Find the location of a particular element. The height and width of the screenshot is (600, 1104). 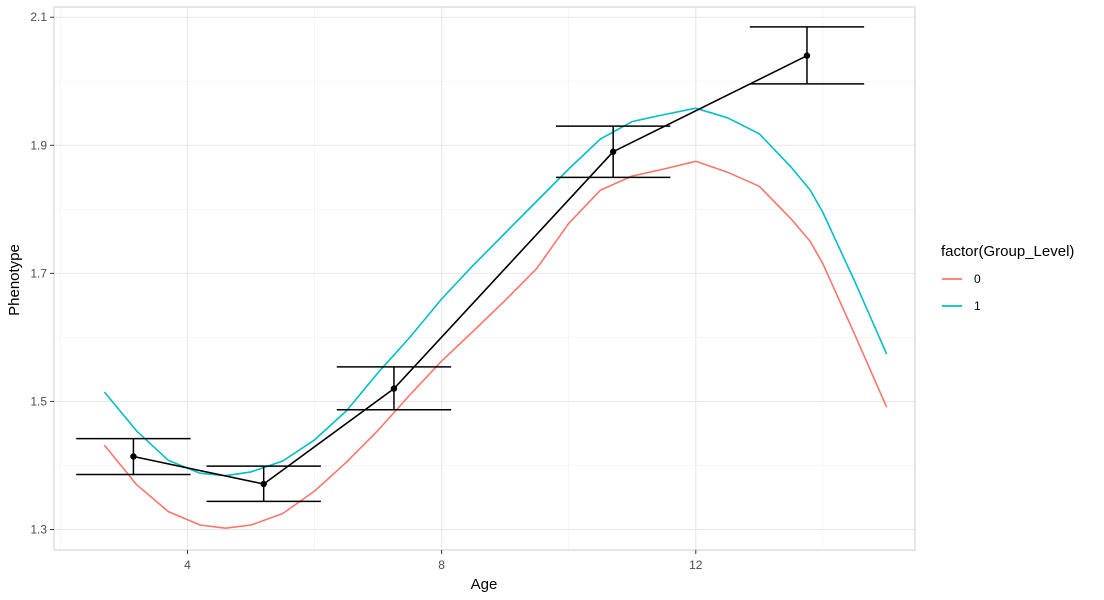

y-tick-label: 1.5 is located at coordinates (38, 401).